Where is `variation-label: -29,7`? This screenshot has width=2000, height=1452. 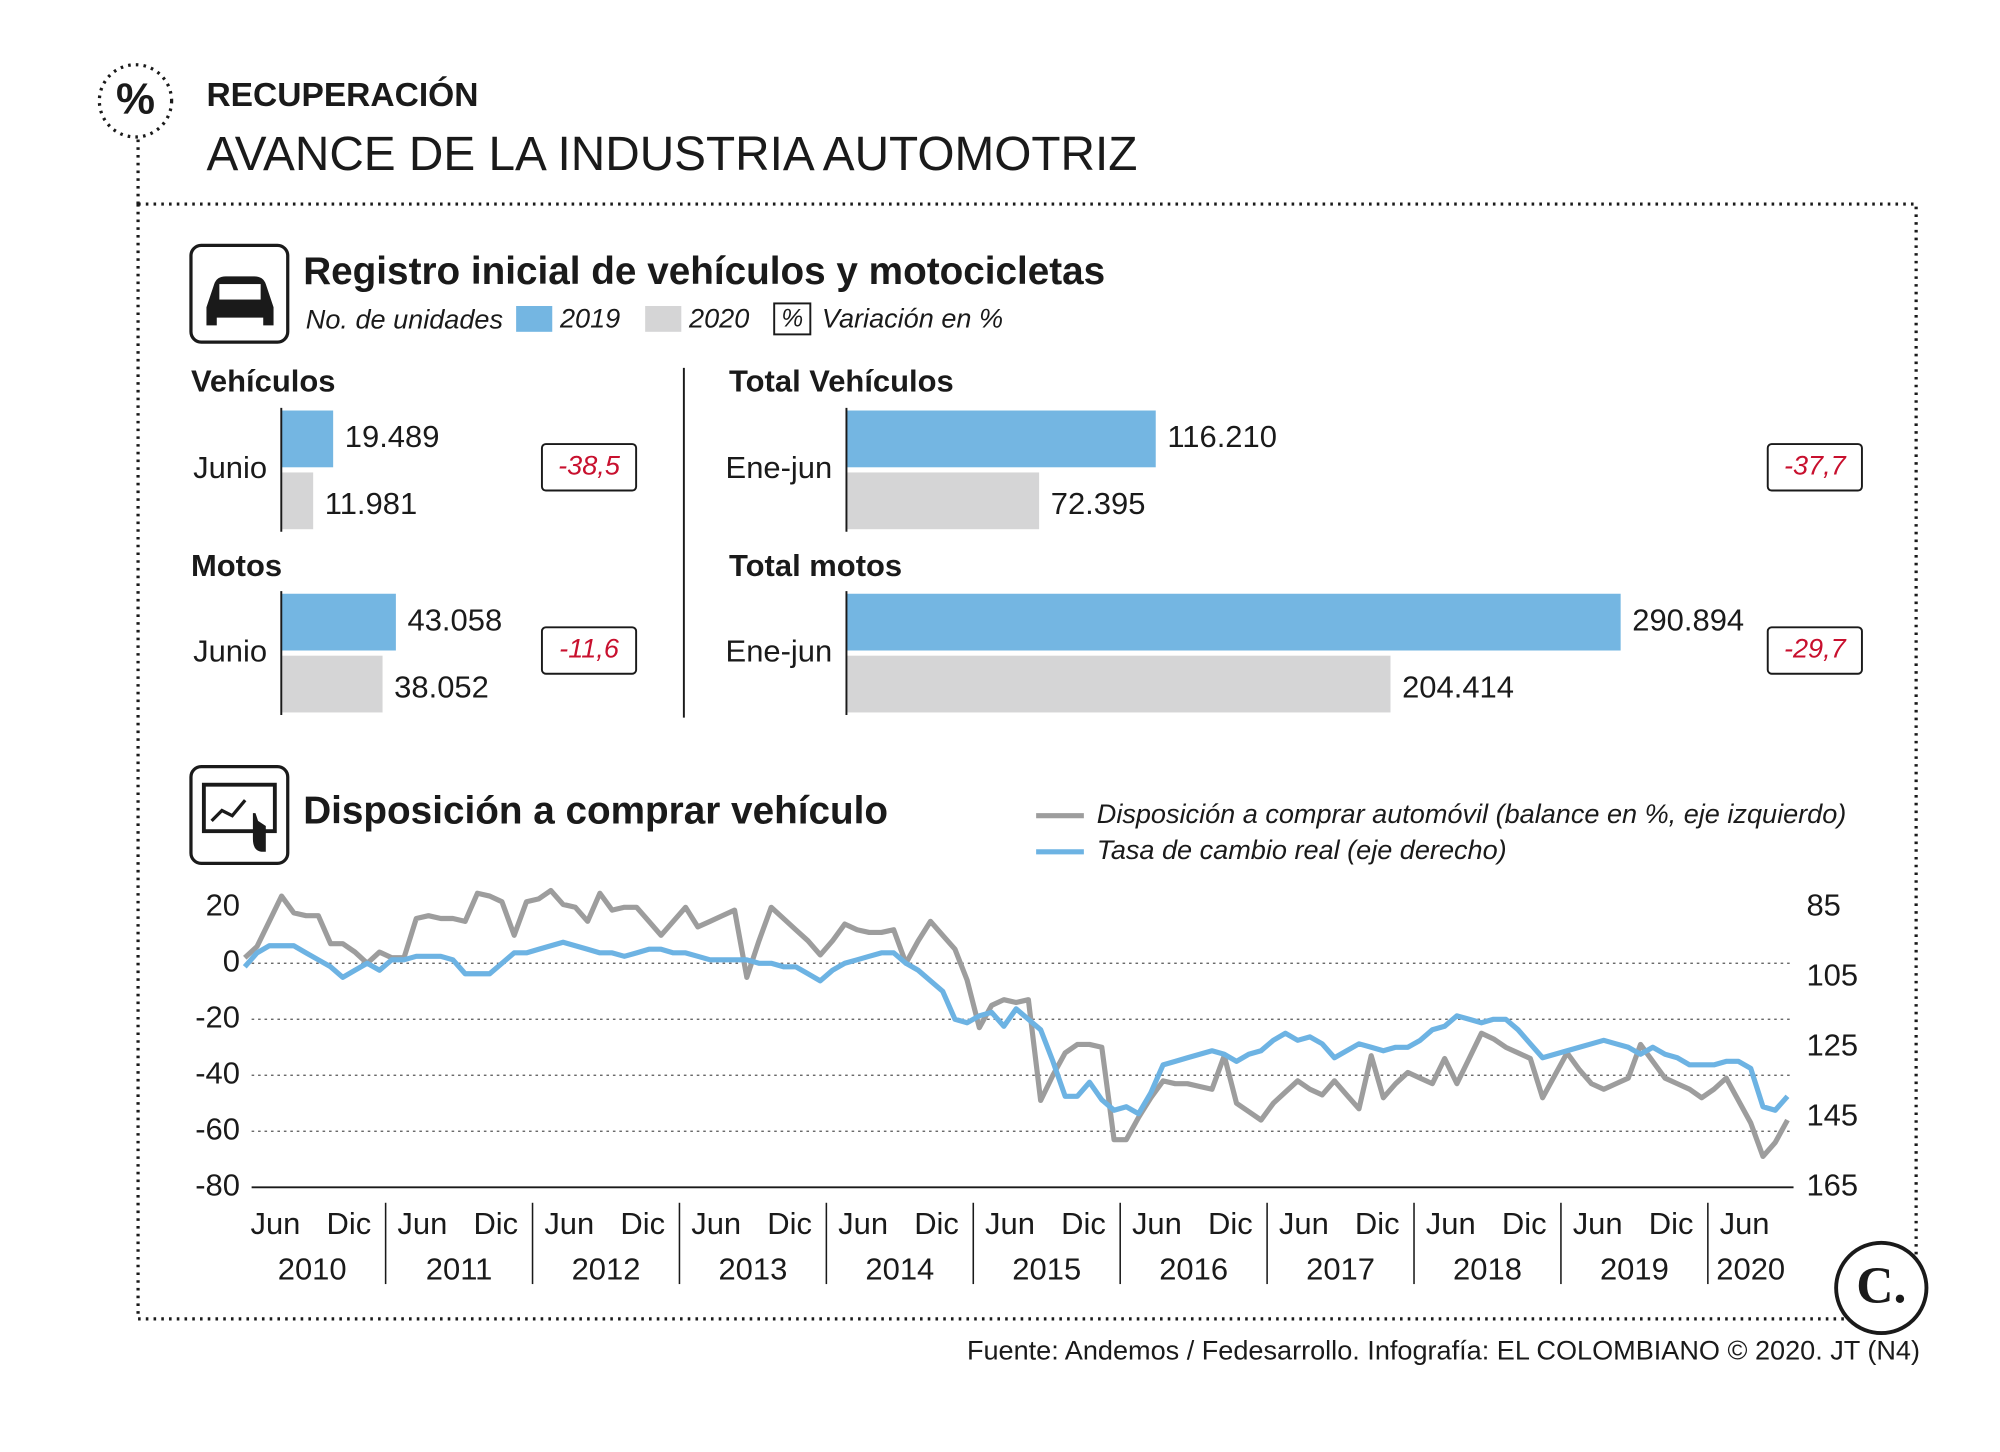
variation-label: -29,7 is located at coordinates (1815, 648).